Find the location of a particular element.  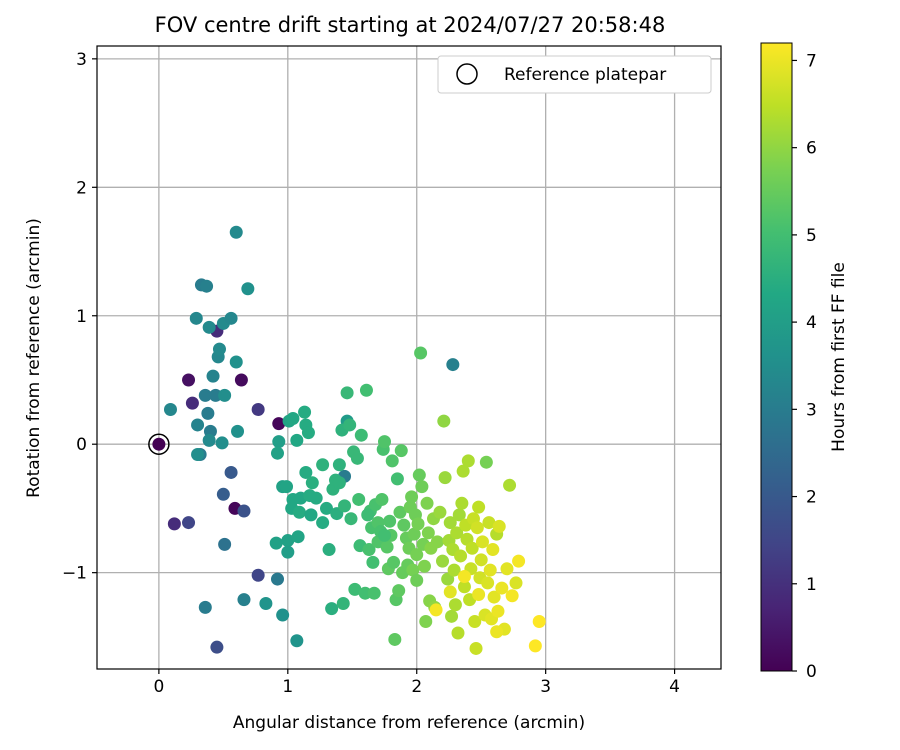

y-tick-label: 1 is located at coordinates (81, 317).